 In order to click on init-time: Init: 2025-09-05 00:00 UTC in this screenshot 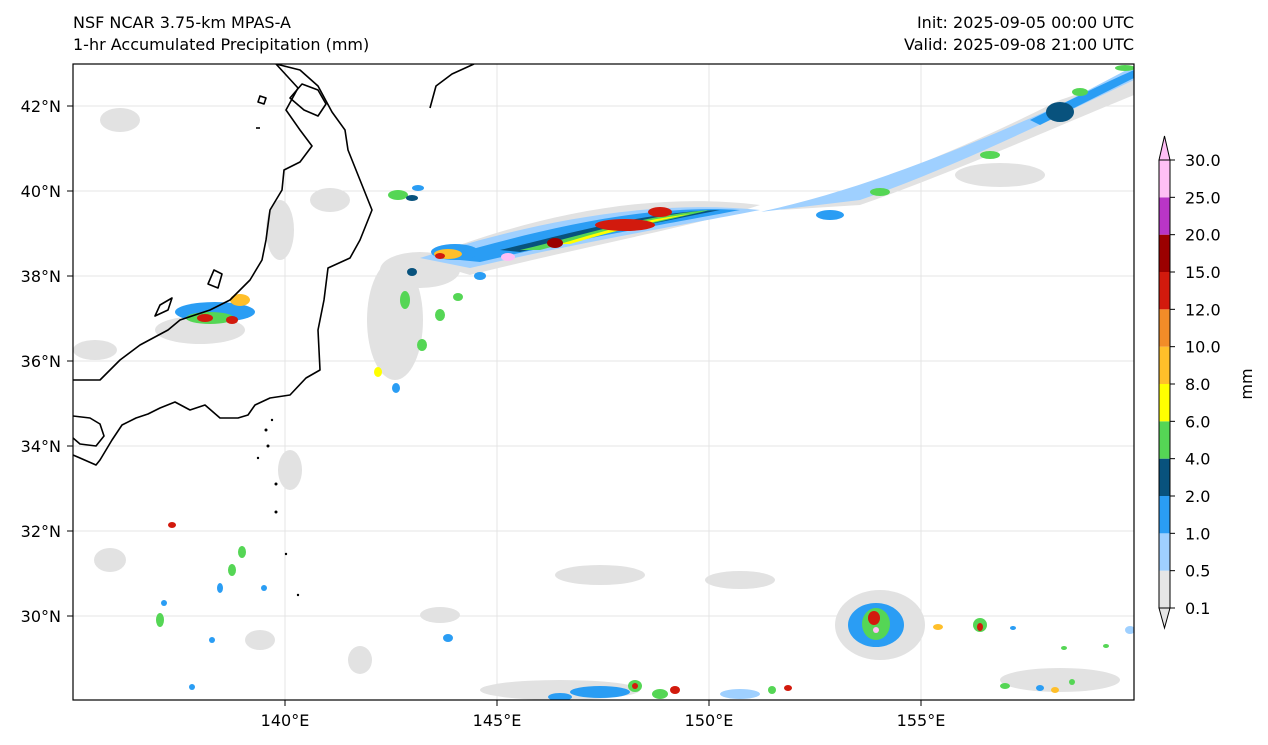, I will do `click(1025, 22)`.